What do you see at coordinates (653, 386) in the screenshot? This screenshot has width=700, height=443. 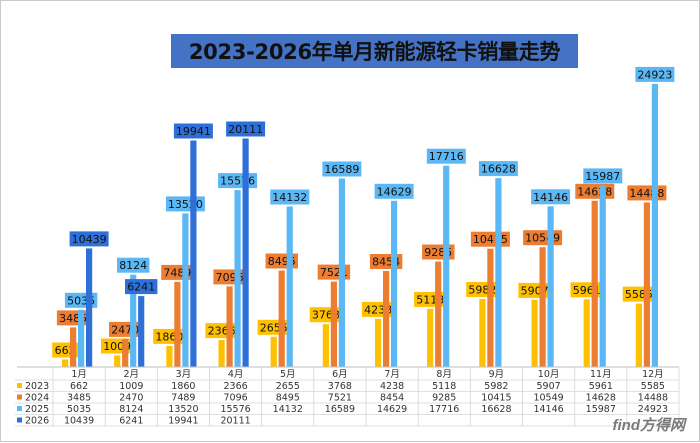 I see `table-cell-2023-12月: 5585` at bounding box center [653, 386].